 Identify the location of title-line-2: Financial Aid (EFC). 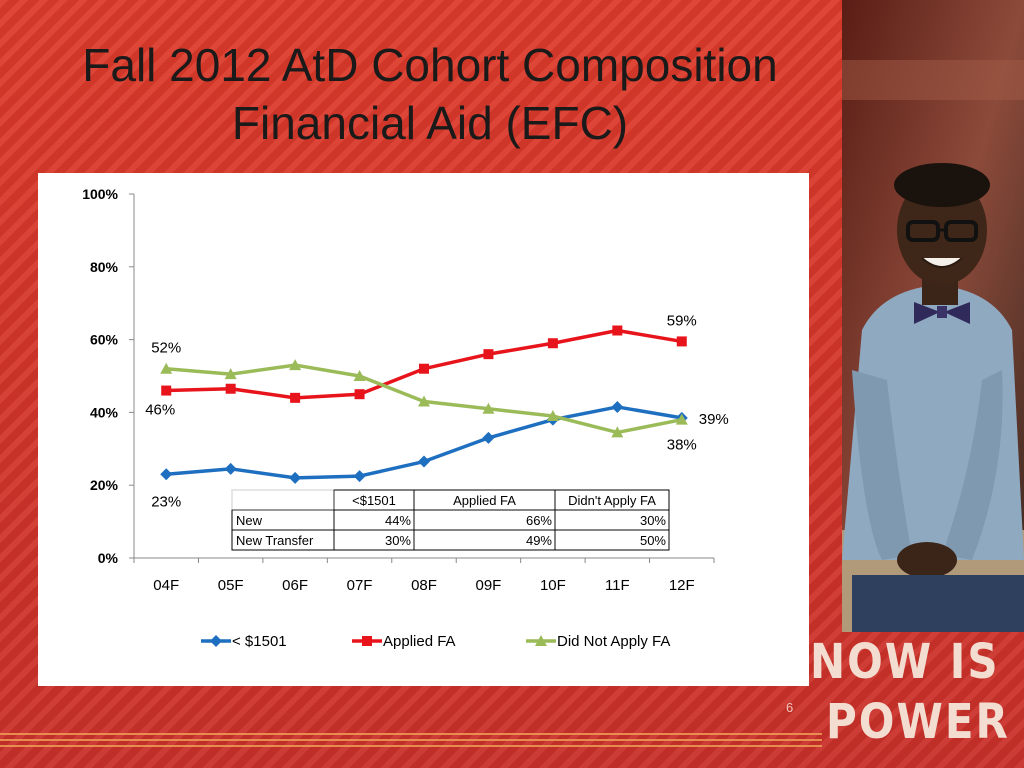
(430, 123).